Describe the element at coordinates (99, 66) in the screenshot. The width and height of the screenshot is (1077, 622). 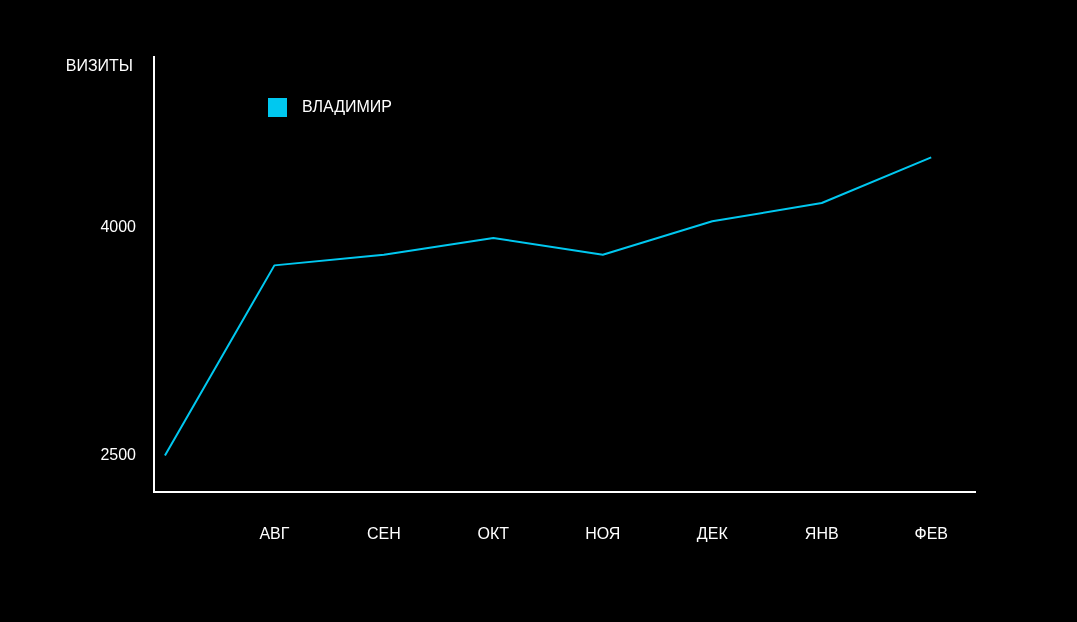
I see `y-axis-title: ВИЗИТЫ` at that location.